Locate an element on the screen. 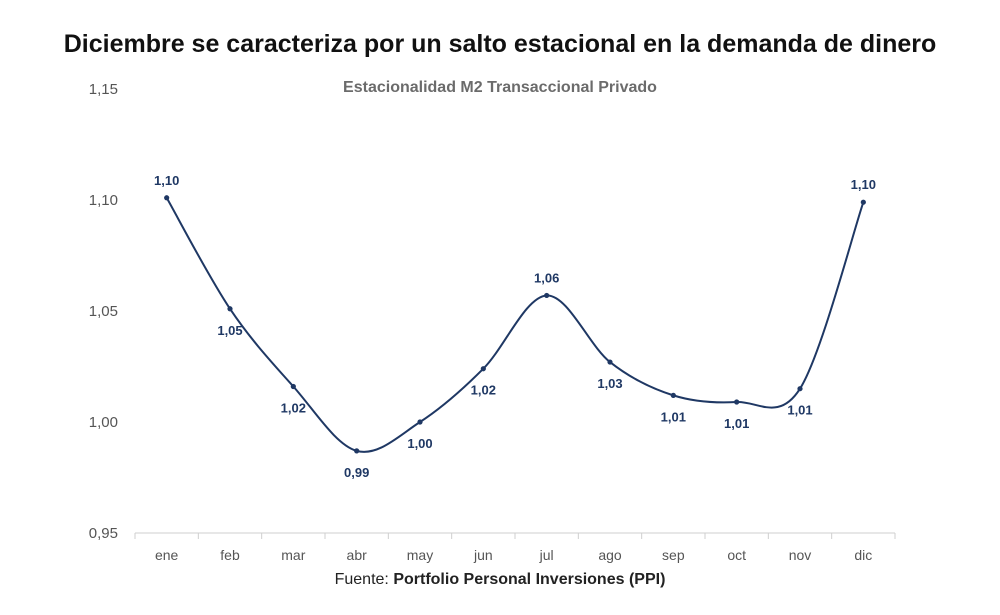 This screenshot has height=615, width=1000. x-tick-label: dic is located at coordinates (863, 555).